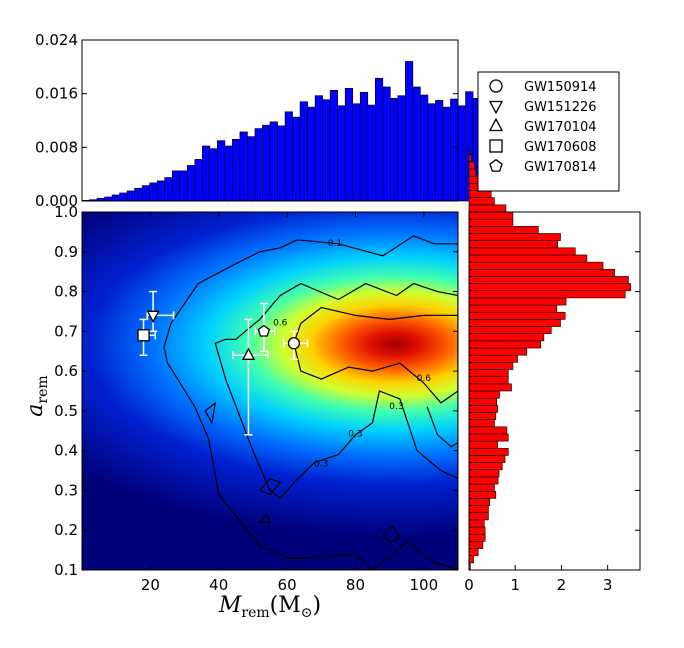 The height and width of the screenshot is (648, 684). Describe the element at coordinates (56, 40) in the screenshot. I see `top-y-tick-label: 0.024` at that location.